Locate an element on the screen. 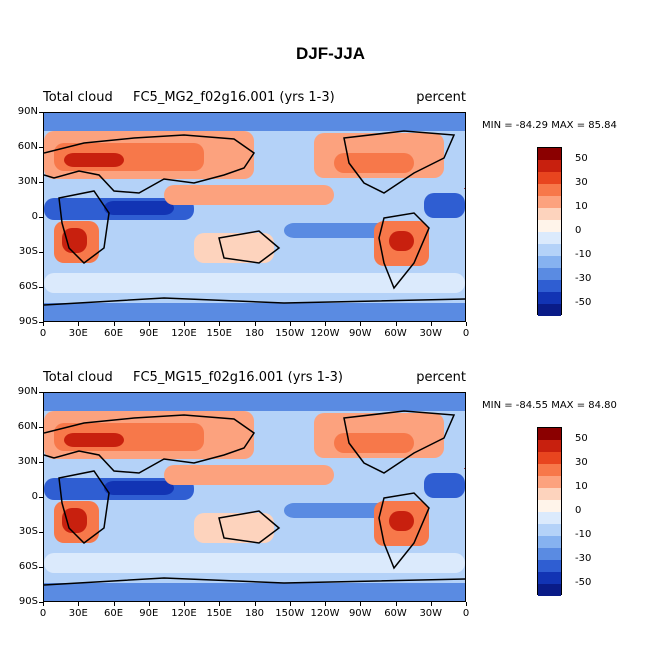 This screenshot has width=661, height=660. longitude-tick-label: 150E is located at coordinates (219, 333).